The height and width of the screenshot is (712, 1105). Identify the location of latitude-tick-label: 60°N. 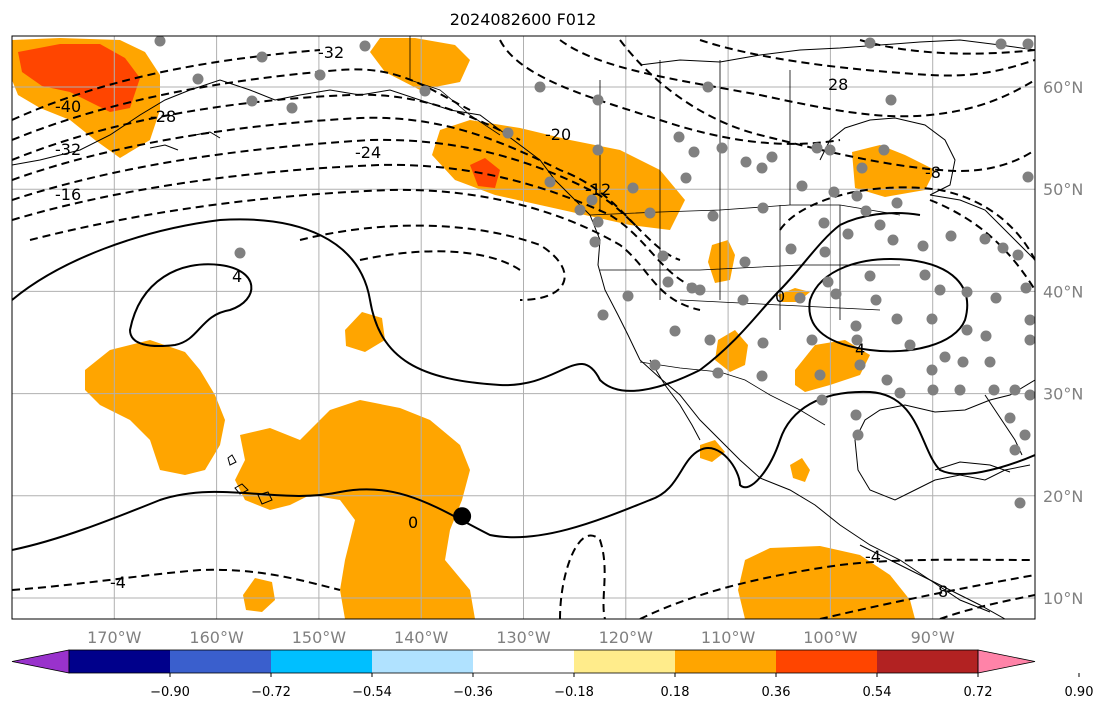
(1063, 87).